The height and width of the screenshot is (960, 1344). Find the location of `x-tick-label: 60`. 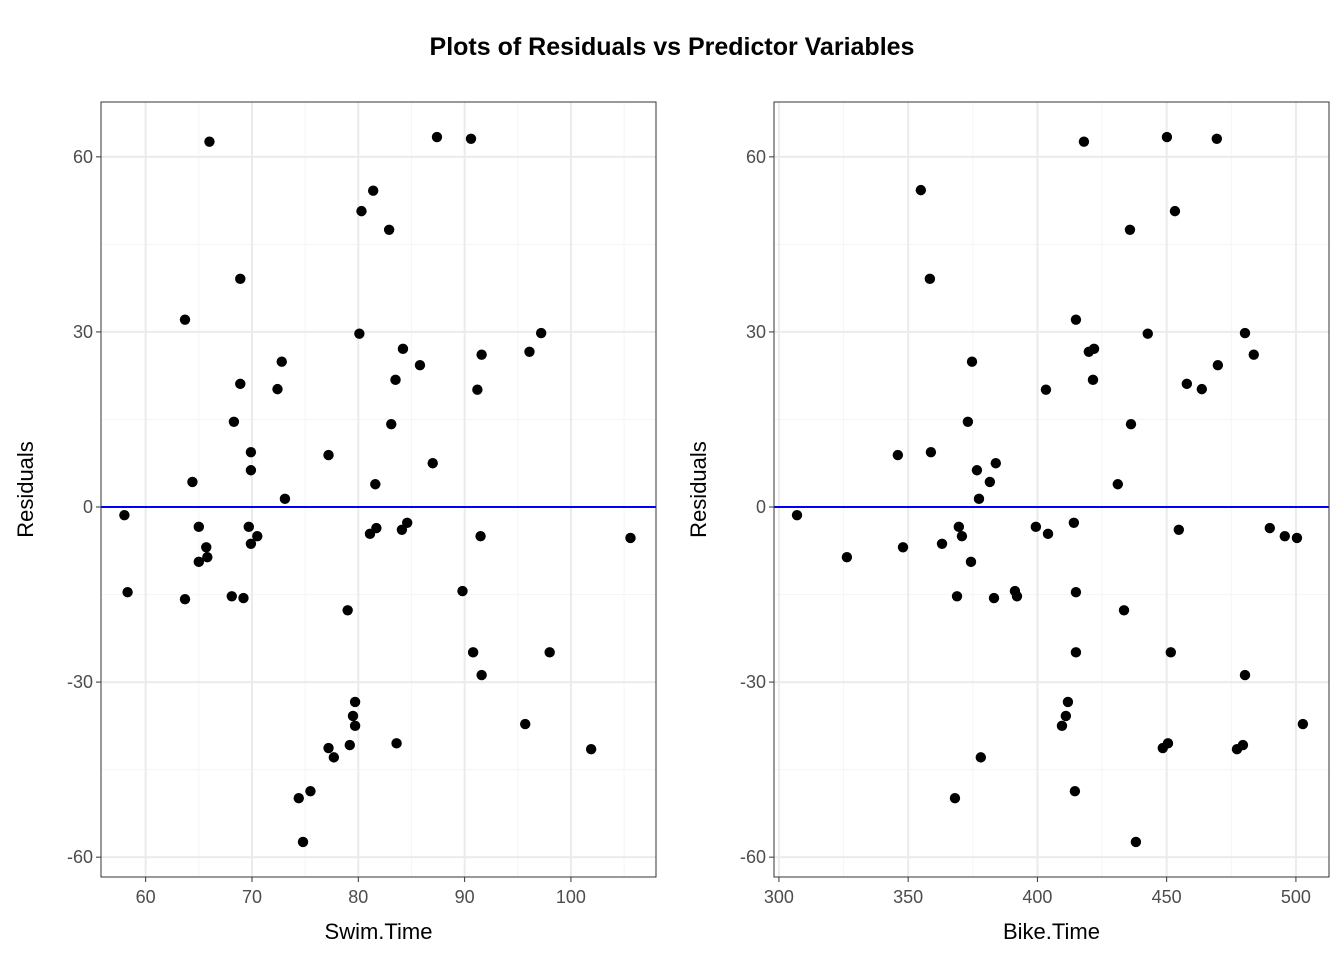

x-tick-label: 60 is located at coordinates (146, 897).